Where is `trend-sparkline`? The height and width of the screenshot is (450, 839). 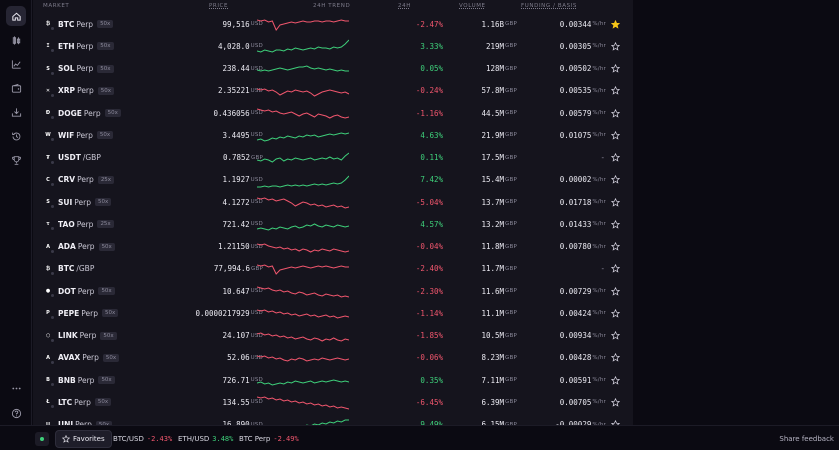
trend-sparkline is located at coordinates (303, 247).